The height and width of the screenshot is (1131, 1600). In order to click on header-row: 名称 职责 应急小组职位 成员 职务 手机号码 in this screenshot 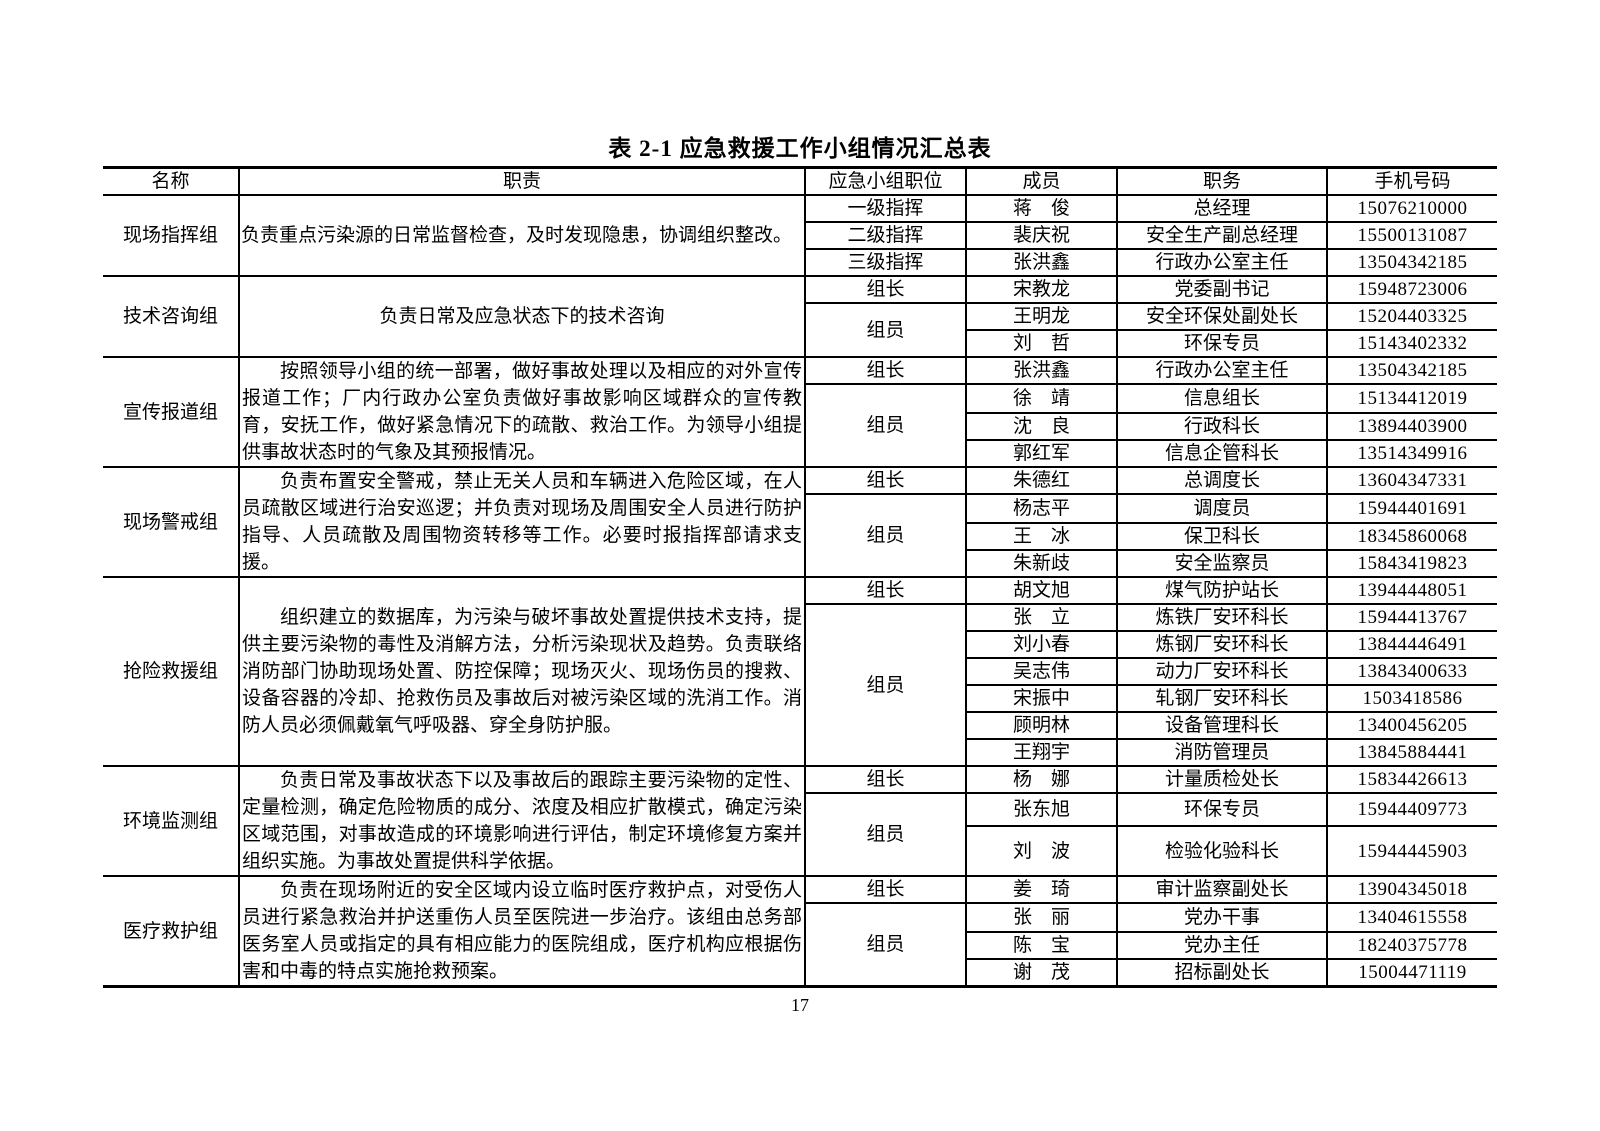, I will do `click(800, 181)`.